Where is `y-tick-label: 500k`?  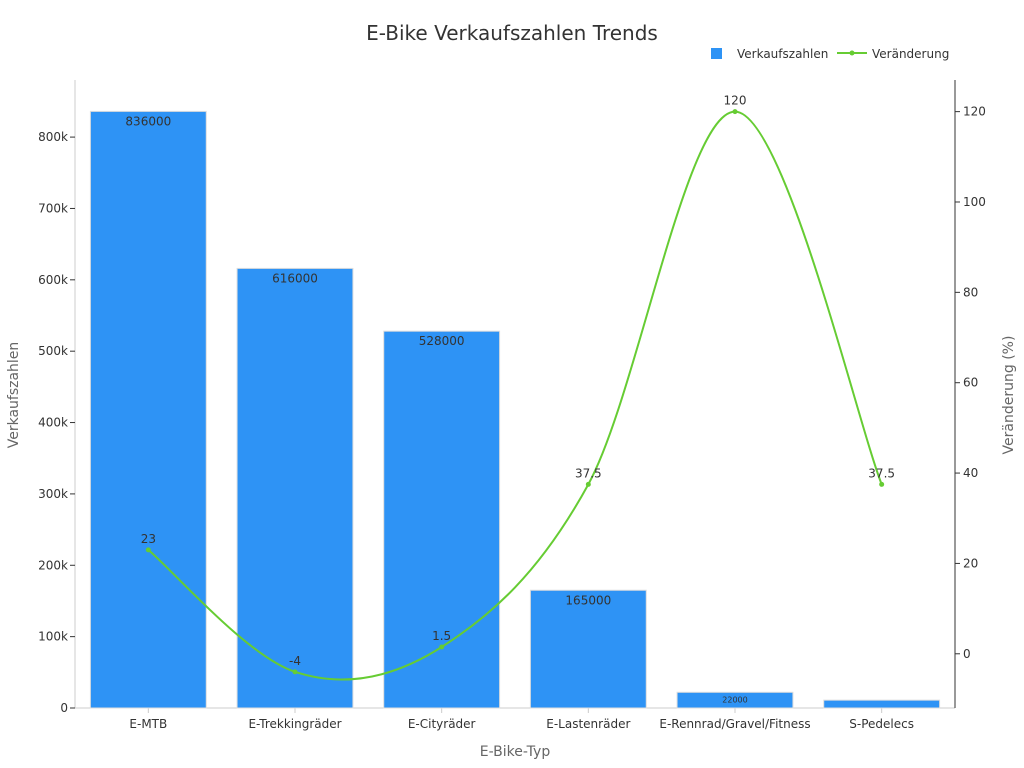
y-tick-label: 500k is located at coordinates (53, 351).